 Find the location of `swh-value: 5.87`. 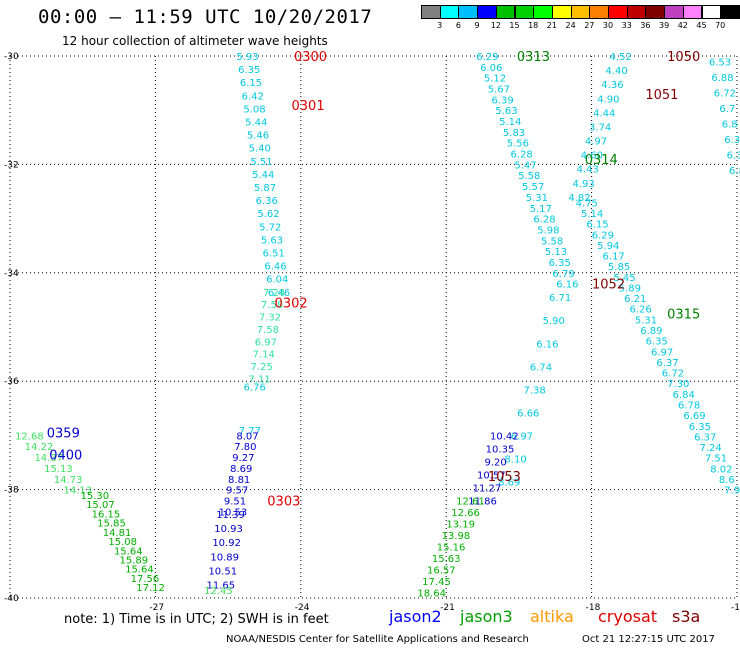

swh-value: 5.87 is located at coordinates (265, 188).